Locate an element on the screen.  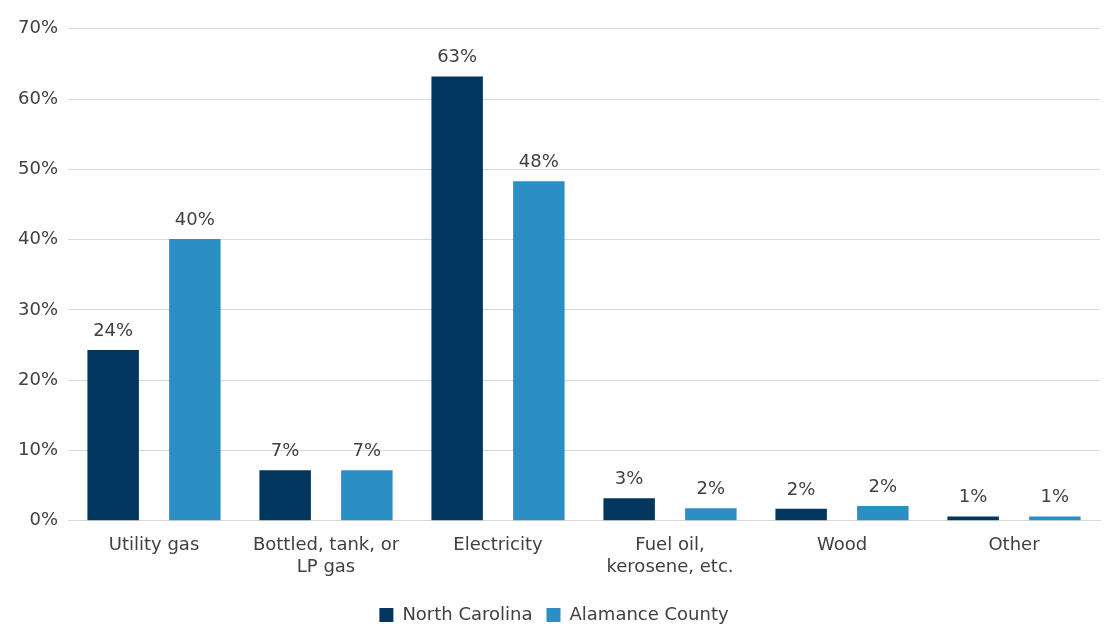
x-tick-label: Utility gas is located at coordinates (154, 544).